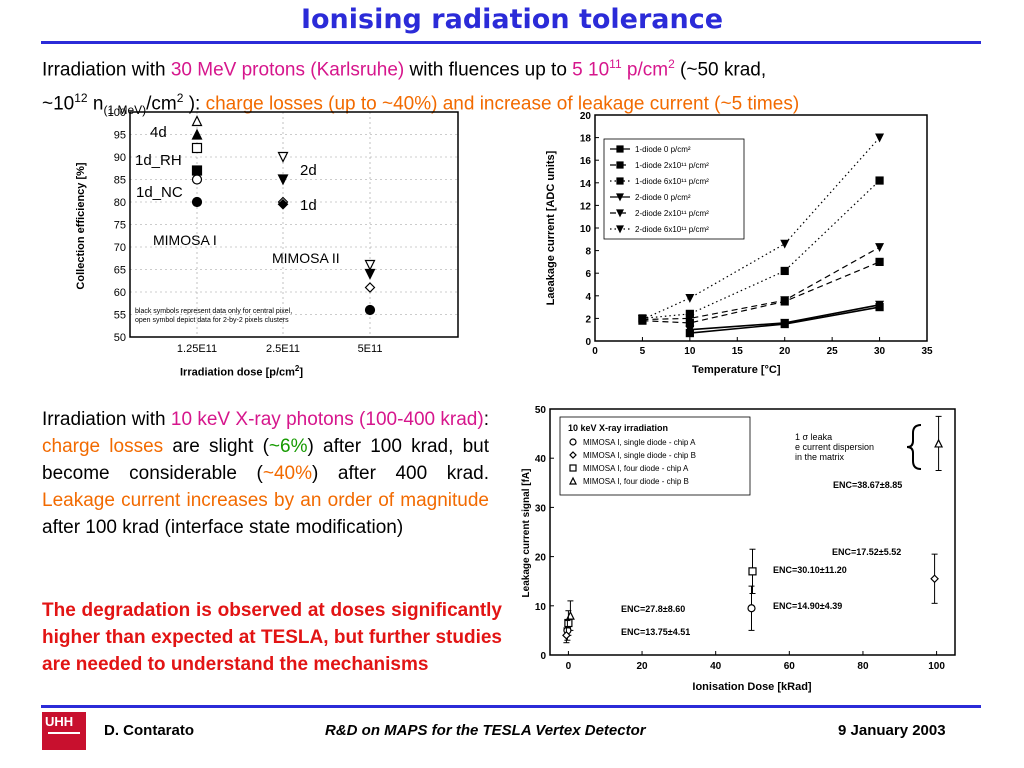 Image resolution: width=1024 pixels, height=768 pixels. I want to click on label-1d-nc: 1d_NC, so click(159, 192).